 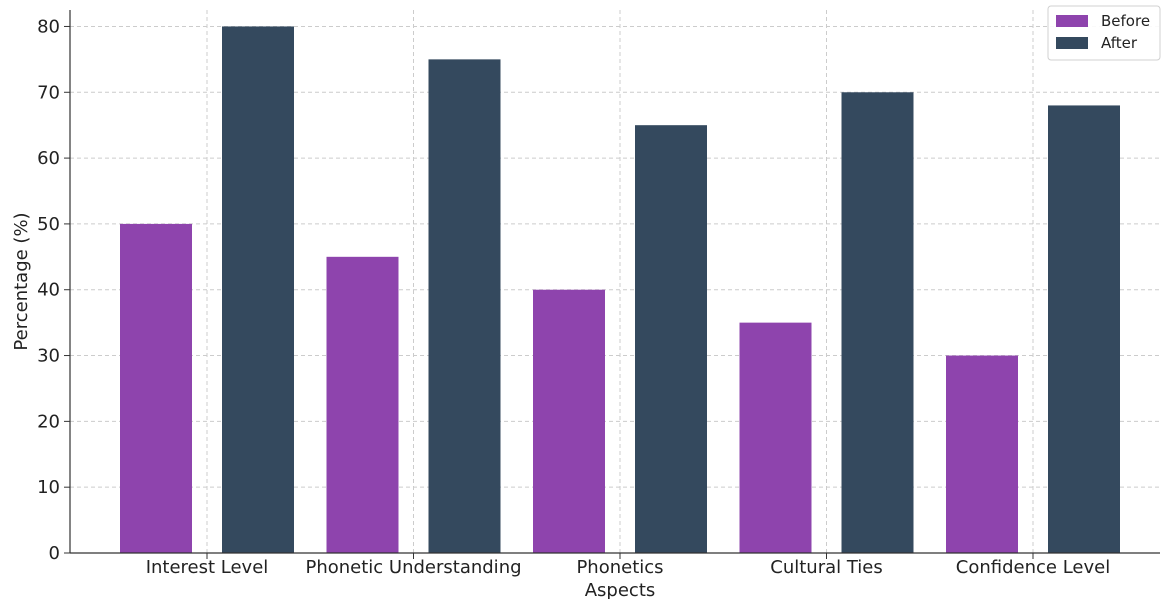 I want to click on legend-swatch-after, so click(x=1072, y=43).